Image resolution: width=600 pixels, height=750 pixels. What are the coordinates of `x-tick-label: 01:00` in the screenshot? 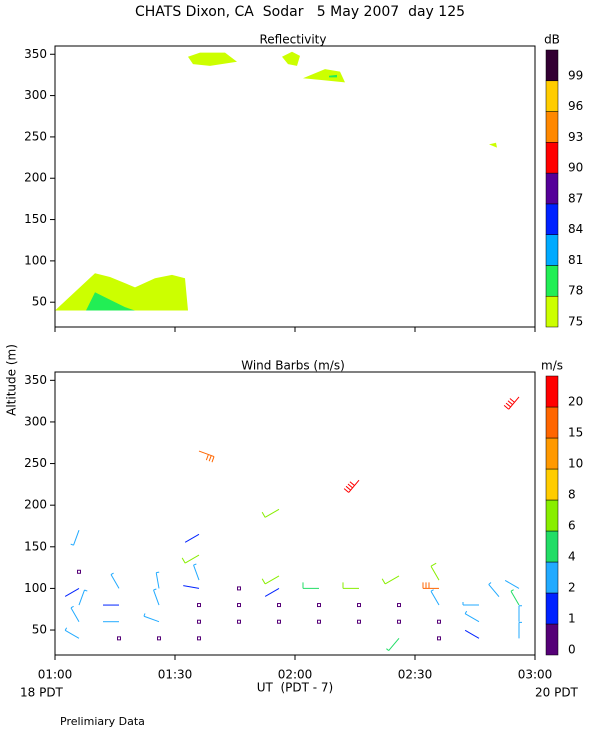 It's located at (55, 675).